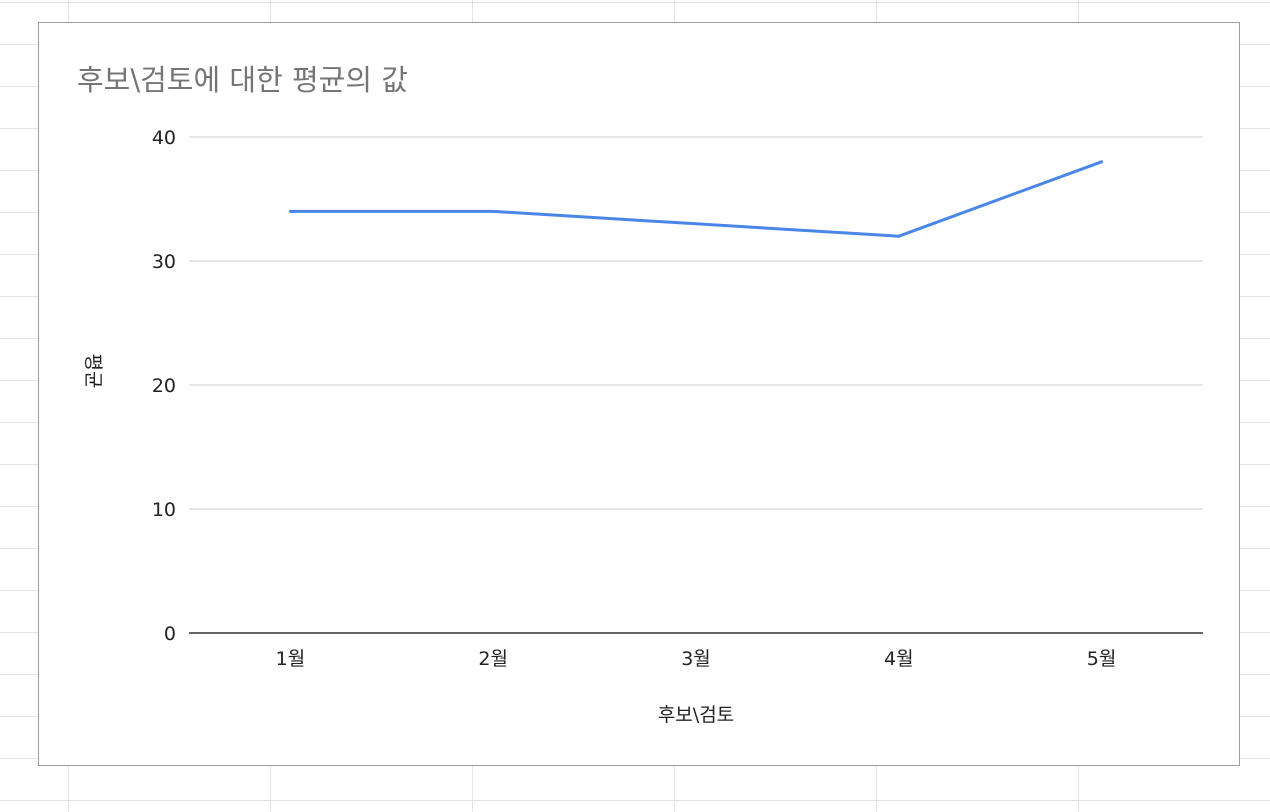 The width and height of the screenshot is (1270, 812). I want to click on y-tick-label: 10, so click(164, 510).